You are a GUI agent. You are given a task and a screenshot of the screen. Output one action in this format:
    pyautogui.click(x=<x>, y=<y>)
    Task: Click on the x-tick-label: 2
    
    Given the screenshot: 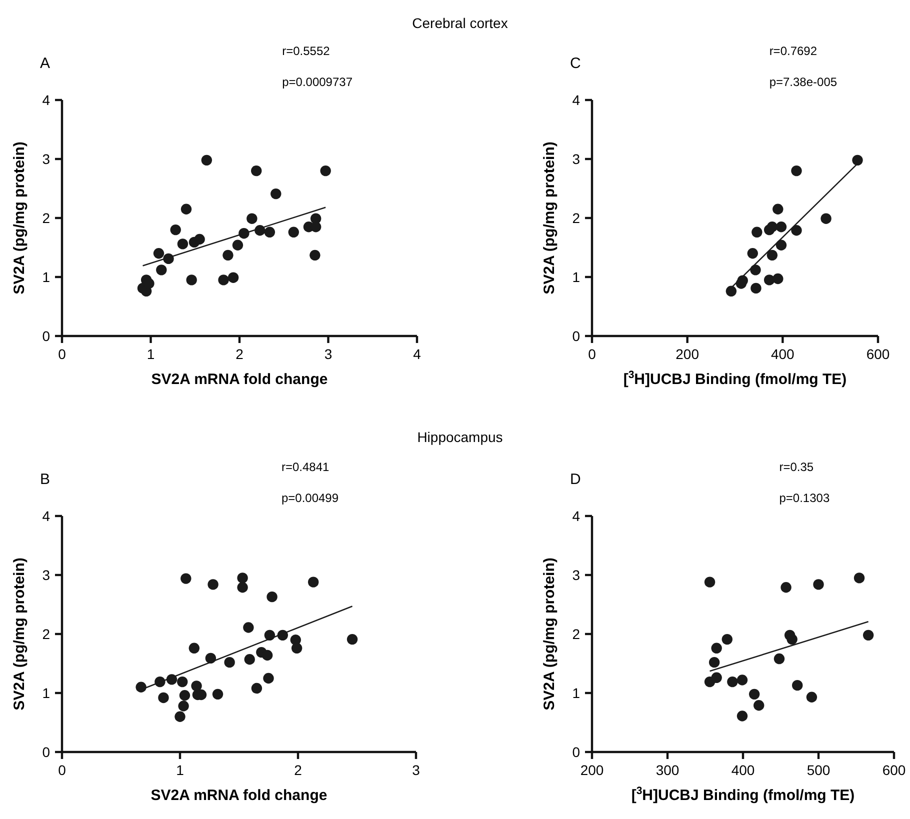 What is the action you would take?
    pyautogui.click(x=240, y=354)
    